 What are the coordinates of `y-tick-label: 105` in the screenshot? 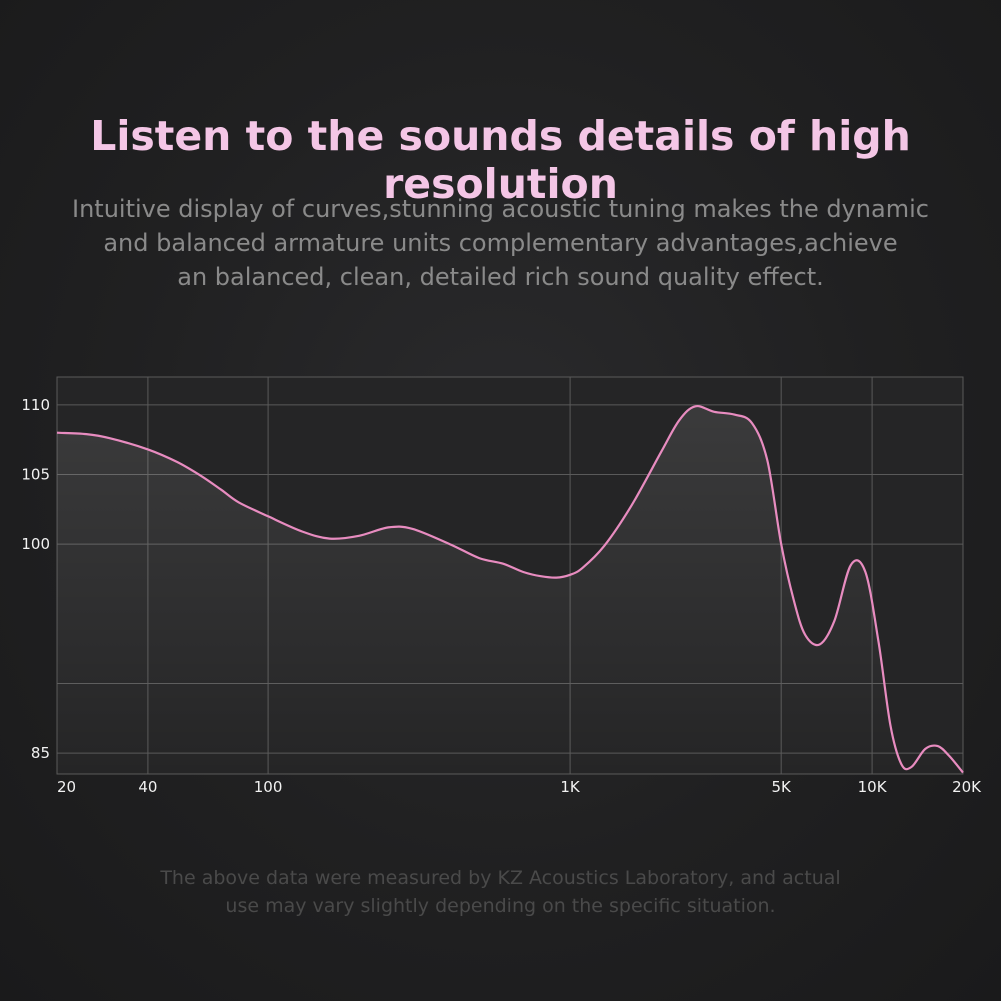 It's located at (35, 475).